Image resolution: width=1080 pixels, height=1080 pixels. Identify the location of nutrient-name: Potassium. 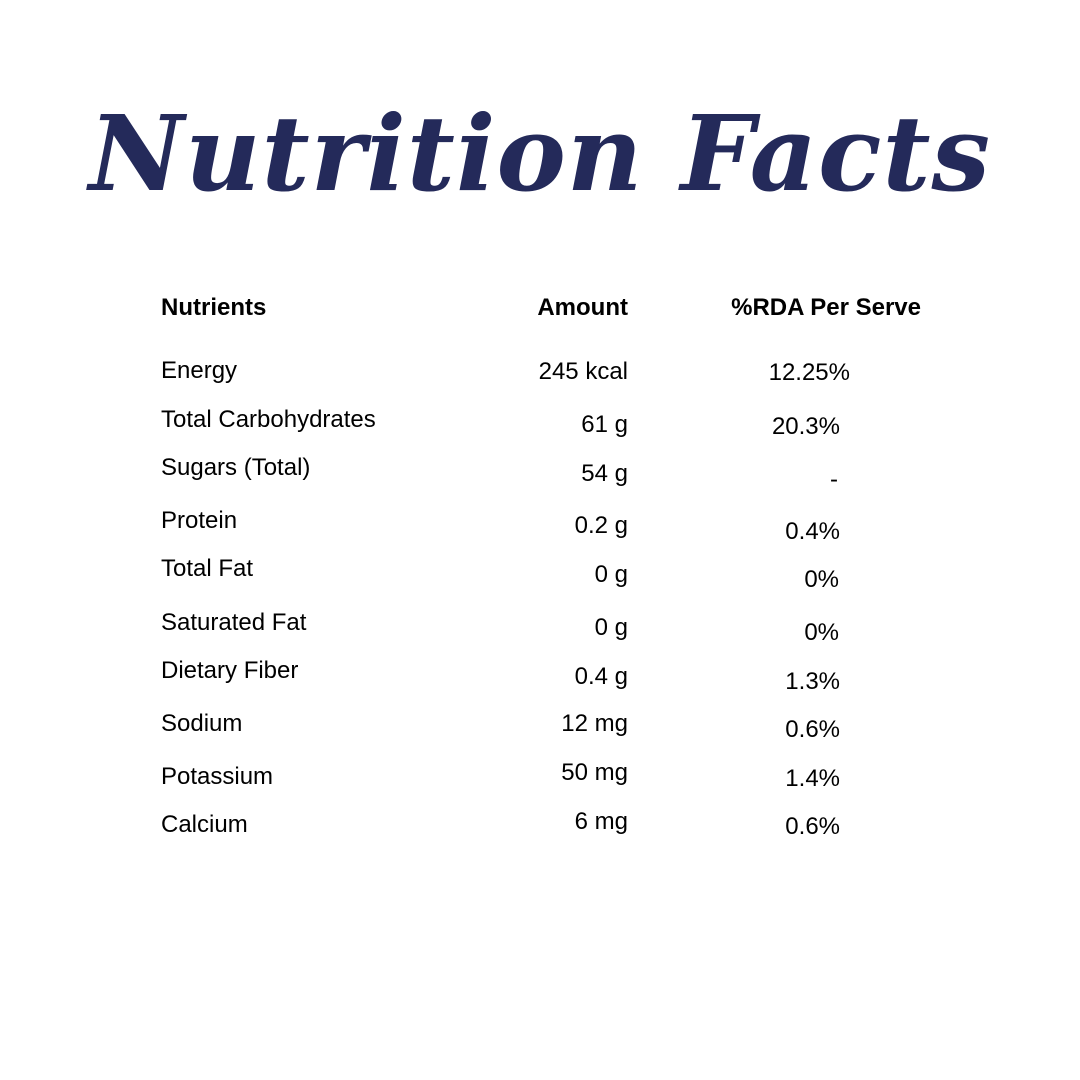
(217, 776).